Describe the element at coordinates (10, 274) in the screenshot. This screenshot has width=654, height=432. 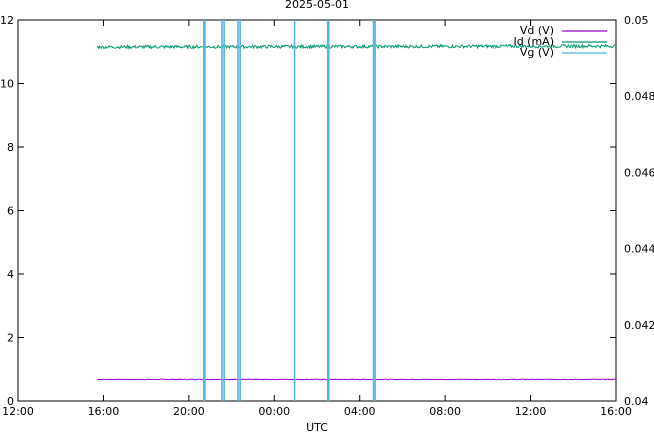
I see `y-tick-label: 4` at that location.